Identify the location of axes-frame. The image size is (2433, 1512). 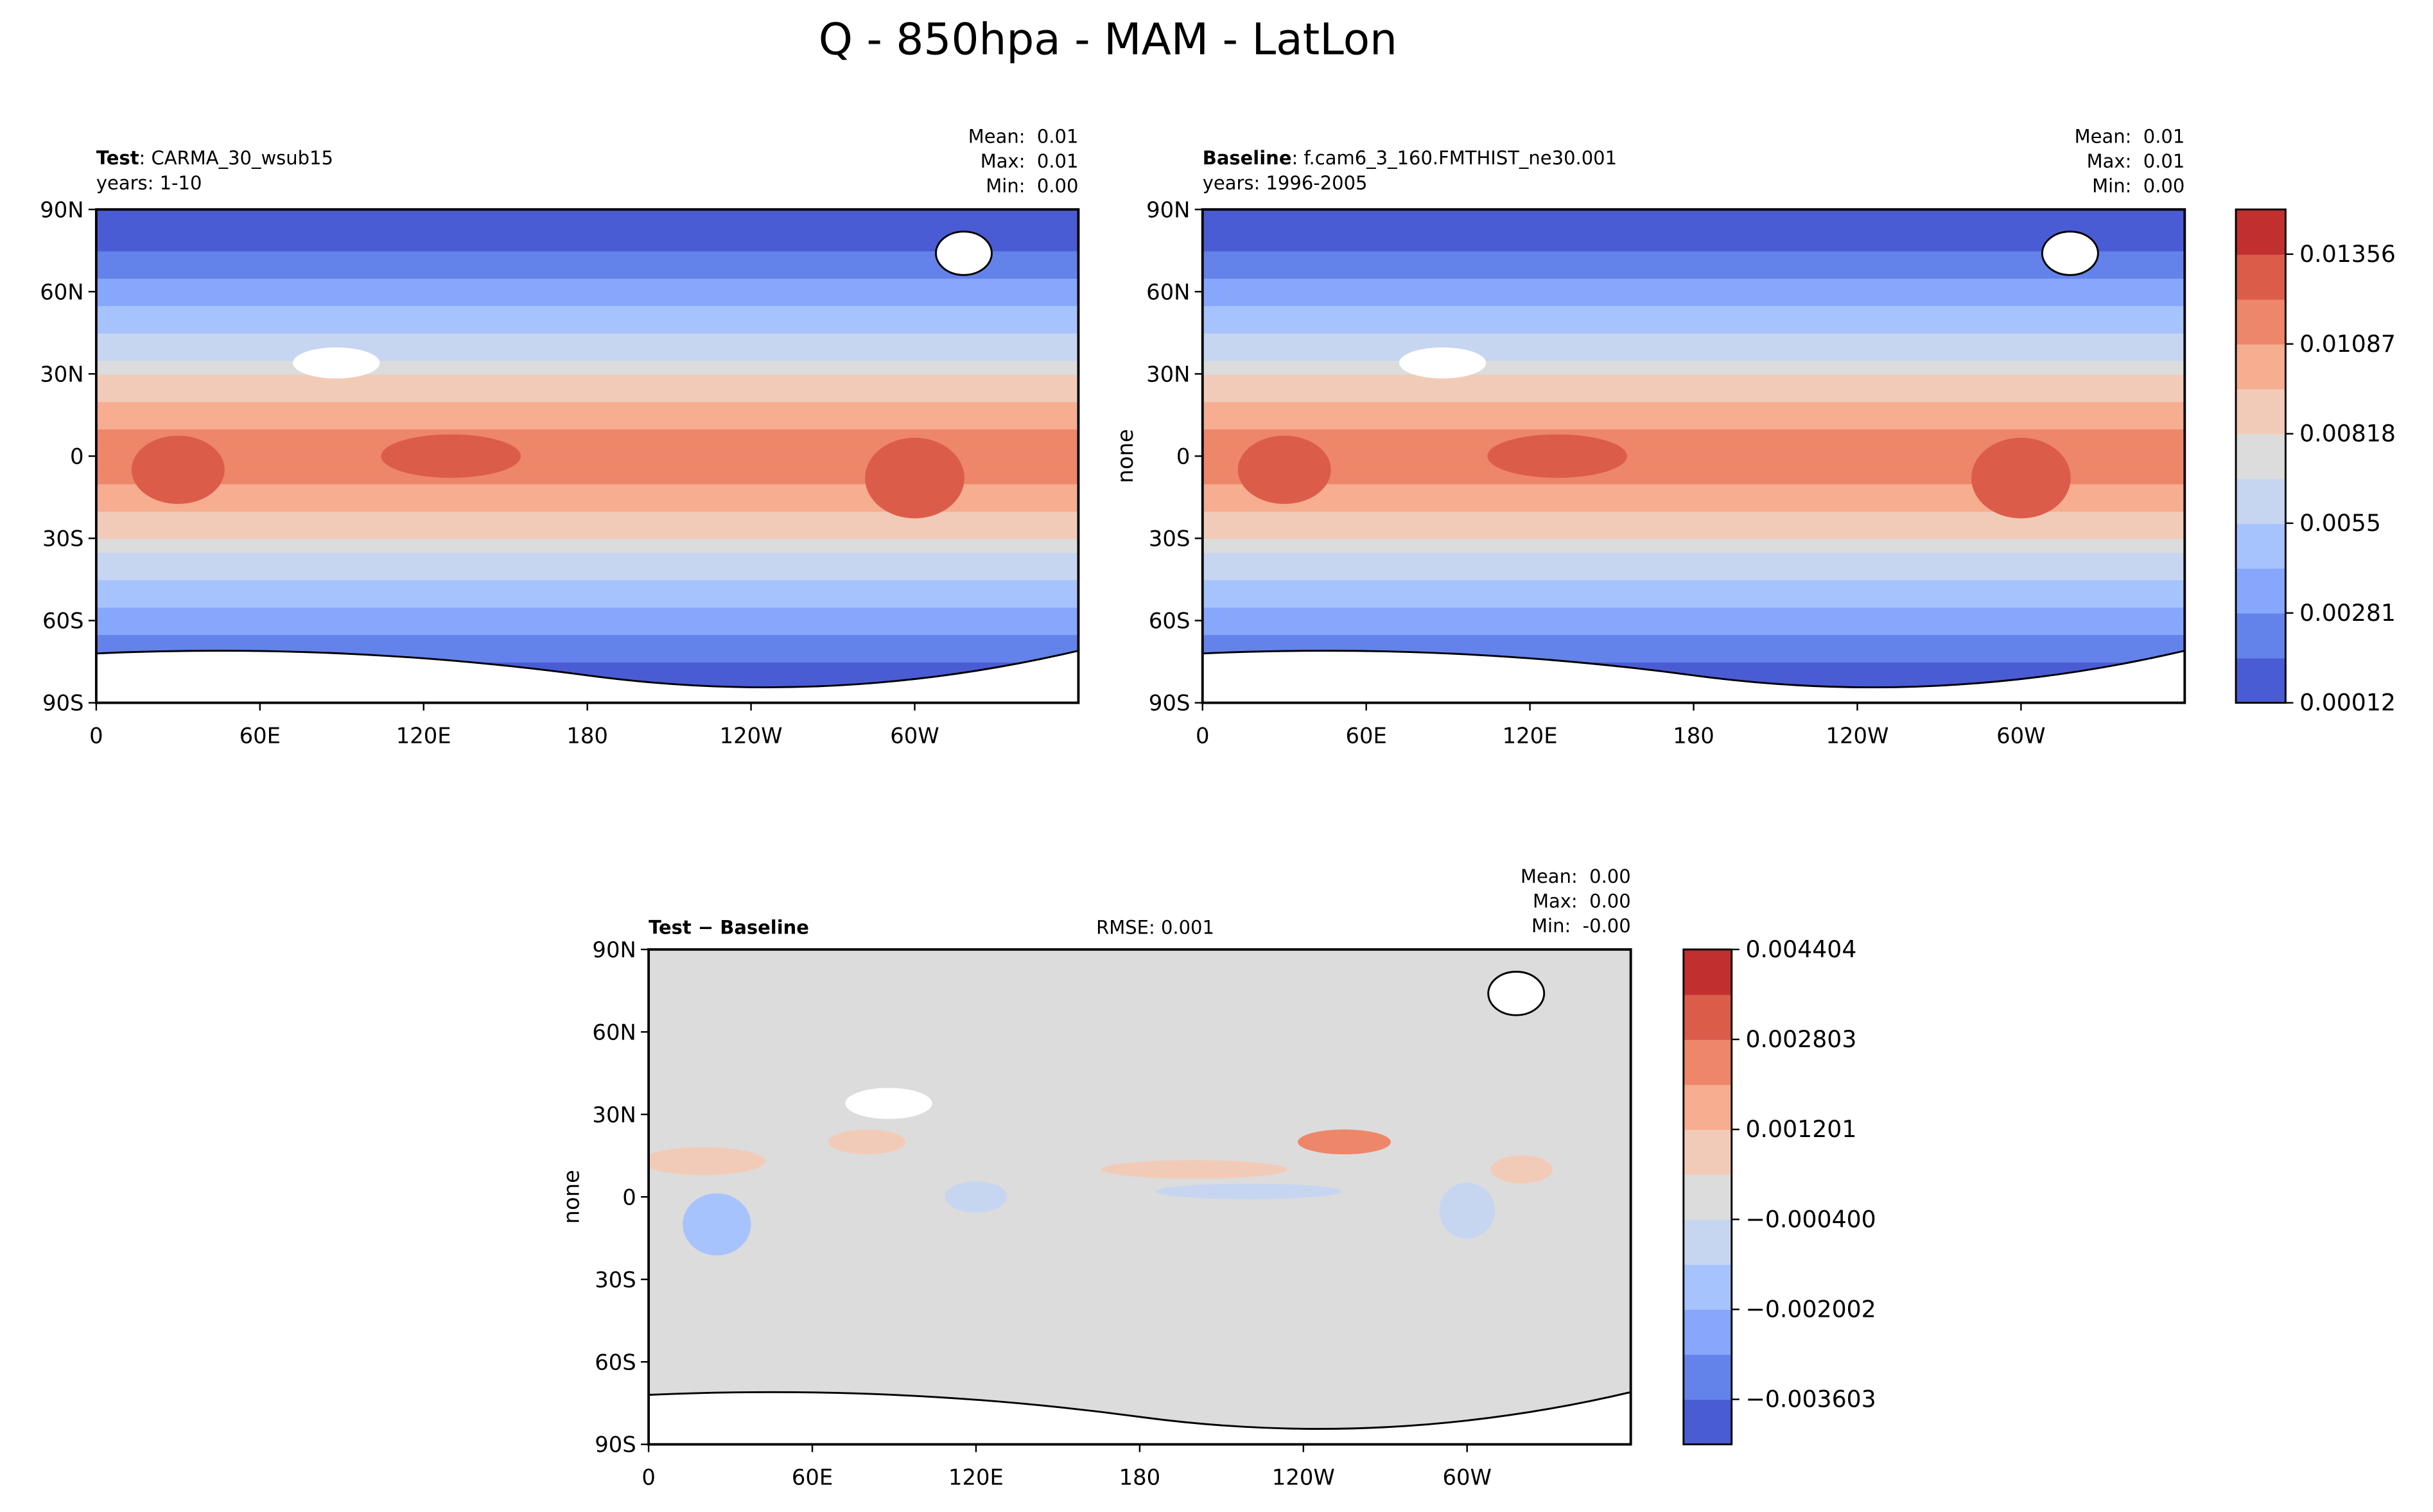
(587, 456).